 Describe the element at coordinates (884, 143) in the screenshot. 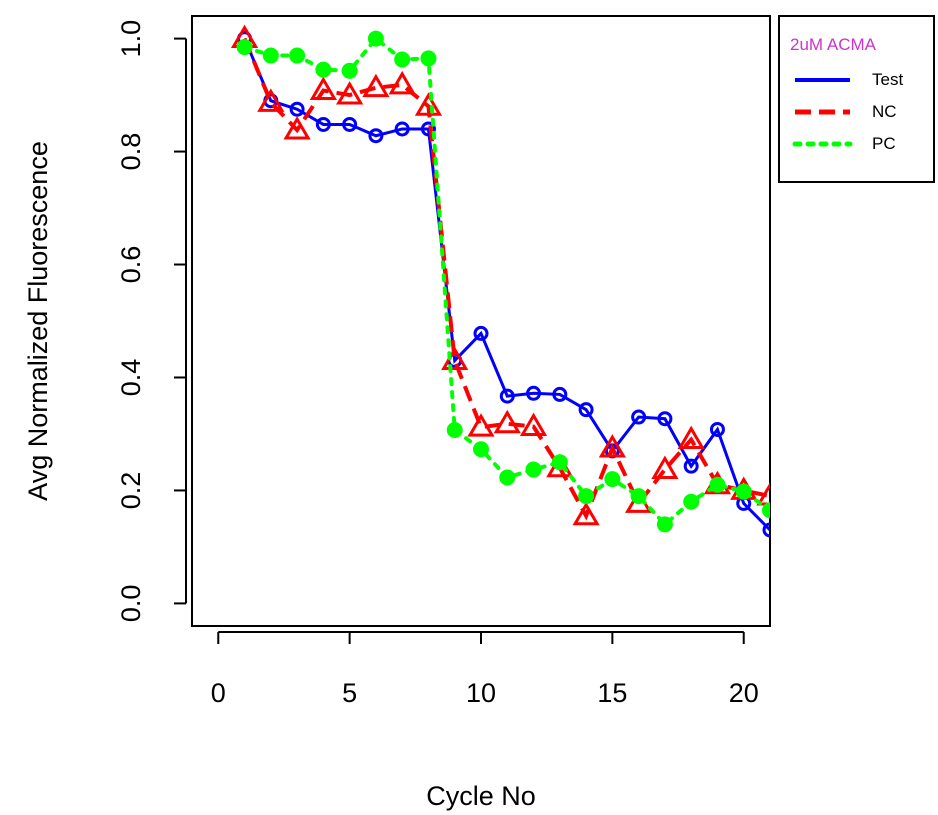

I see `legend-label-pc: PC` at that location.